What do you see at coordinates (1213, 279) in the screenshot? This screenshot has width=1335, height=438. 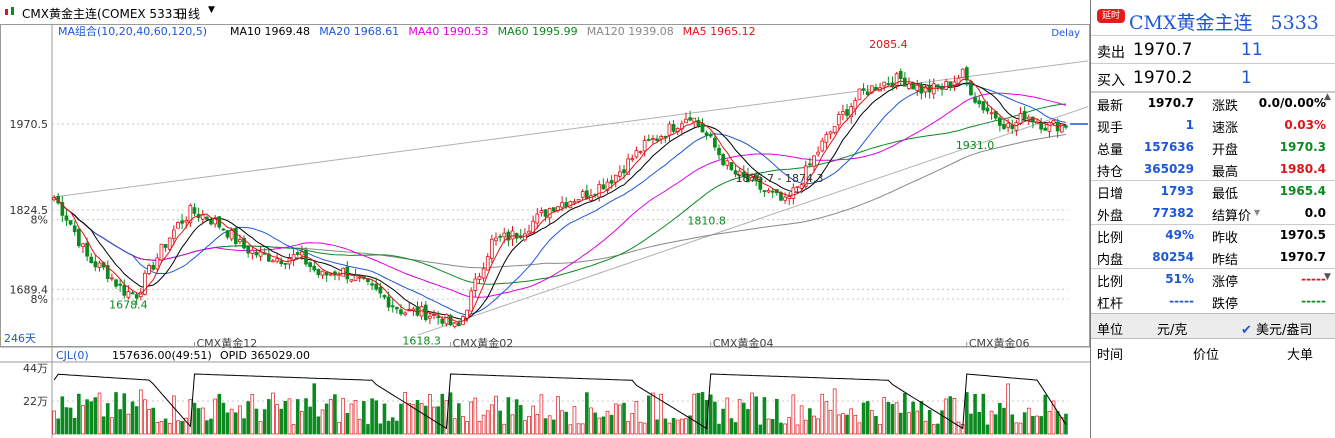 I see `quote-row: 比例 51% 涨停 -----` at bounding box center [1213, 279].